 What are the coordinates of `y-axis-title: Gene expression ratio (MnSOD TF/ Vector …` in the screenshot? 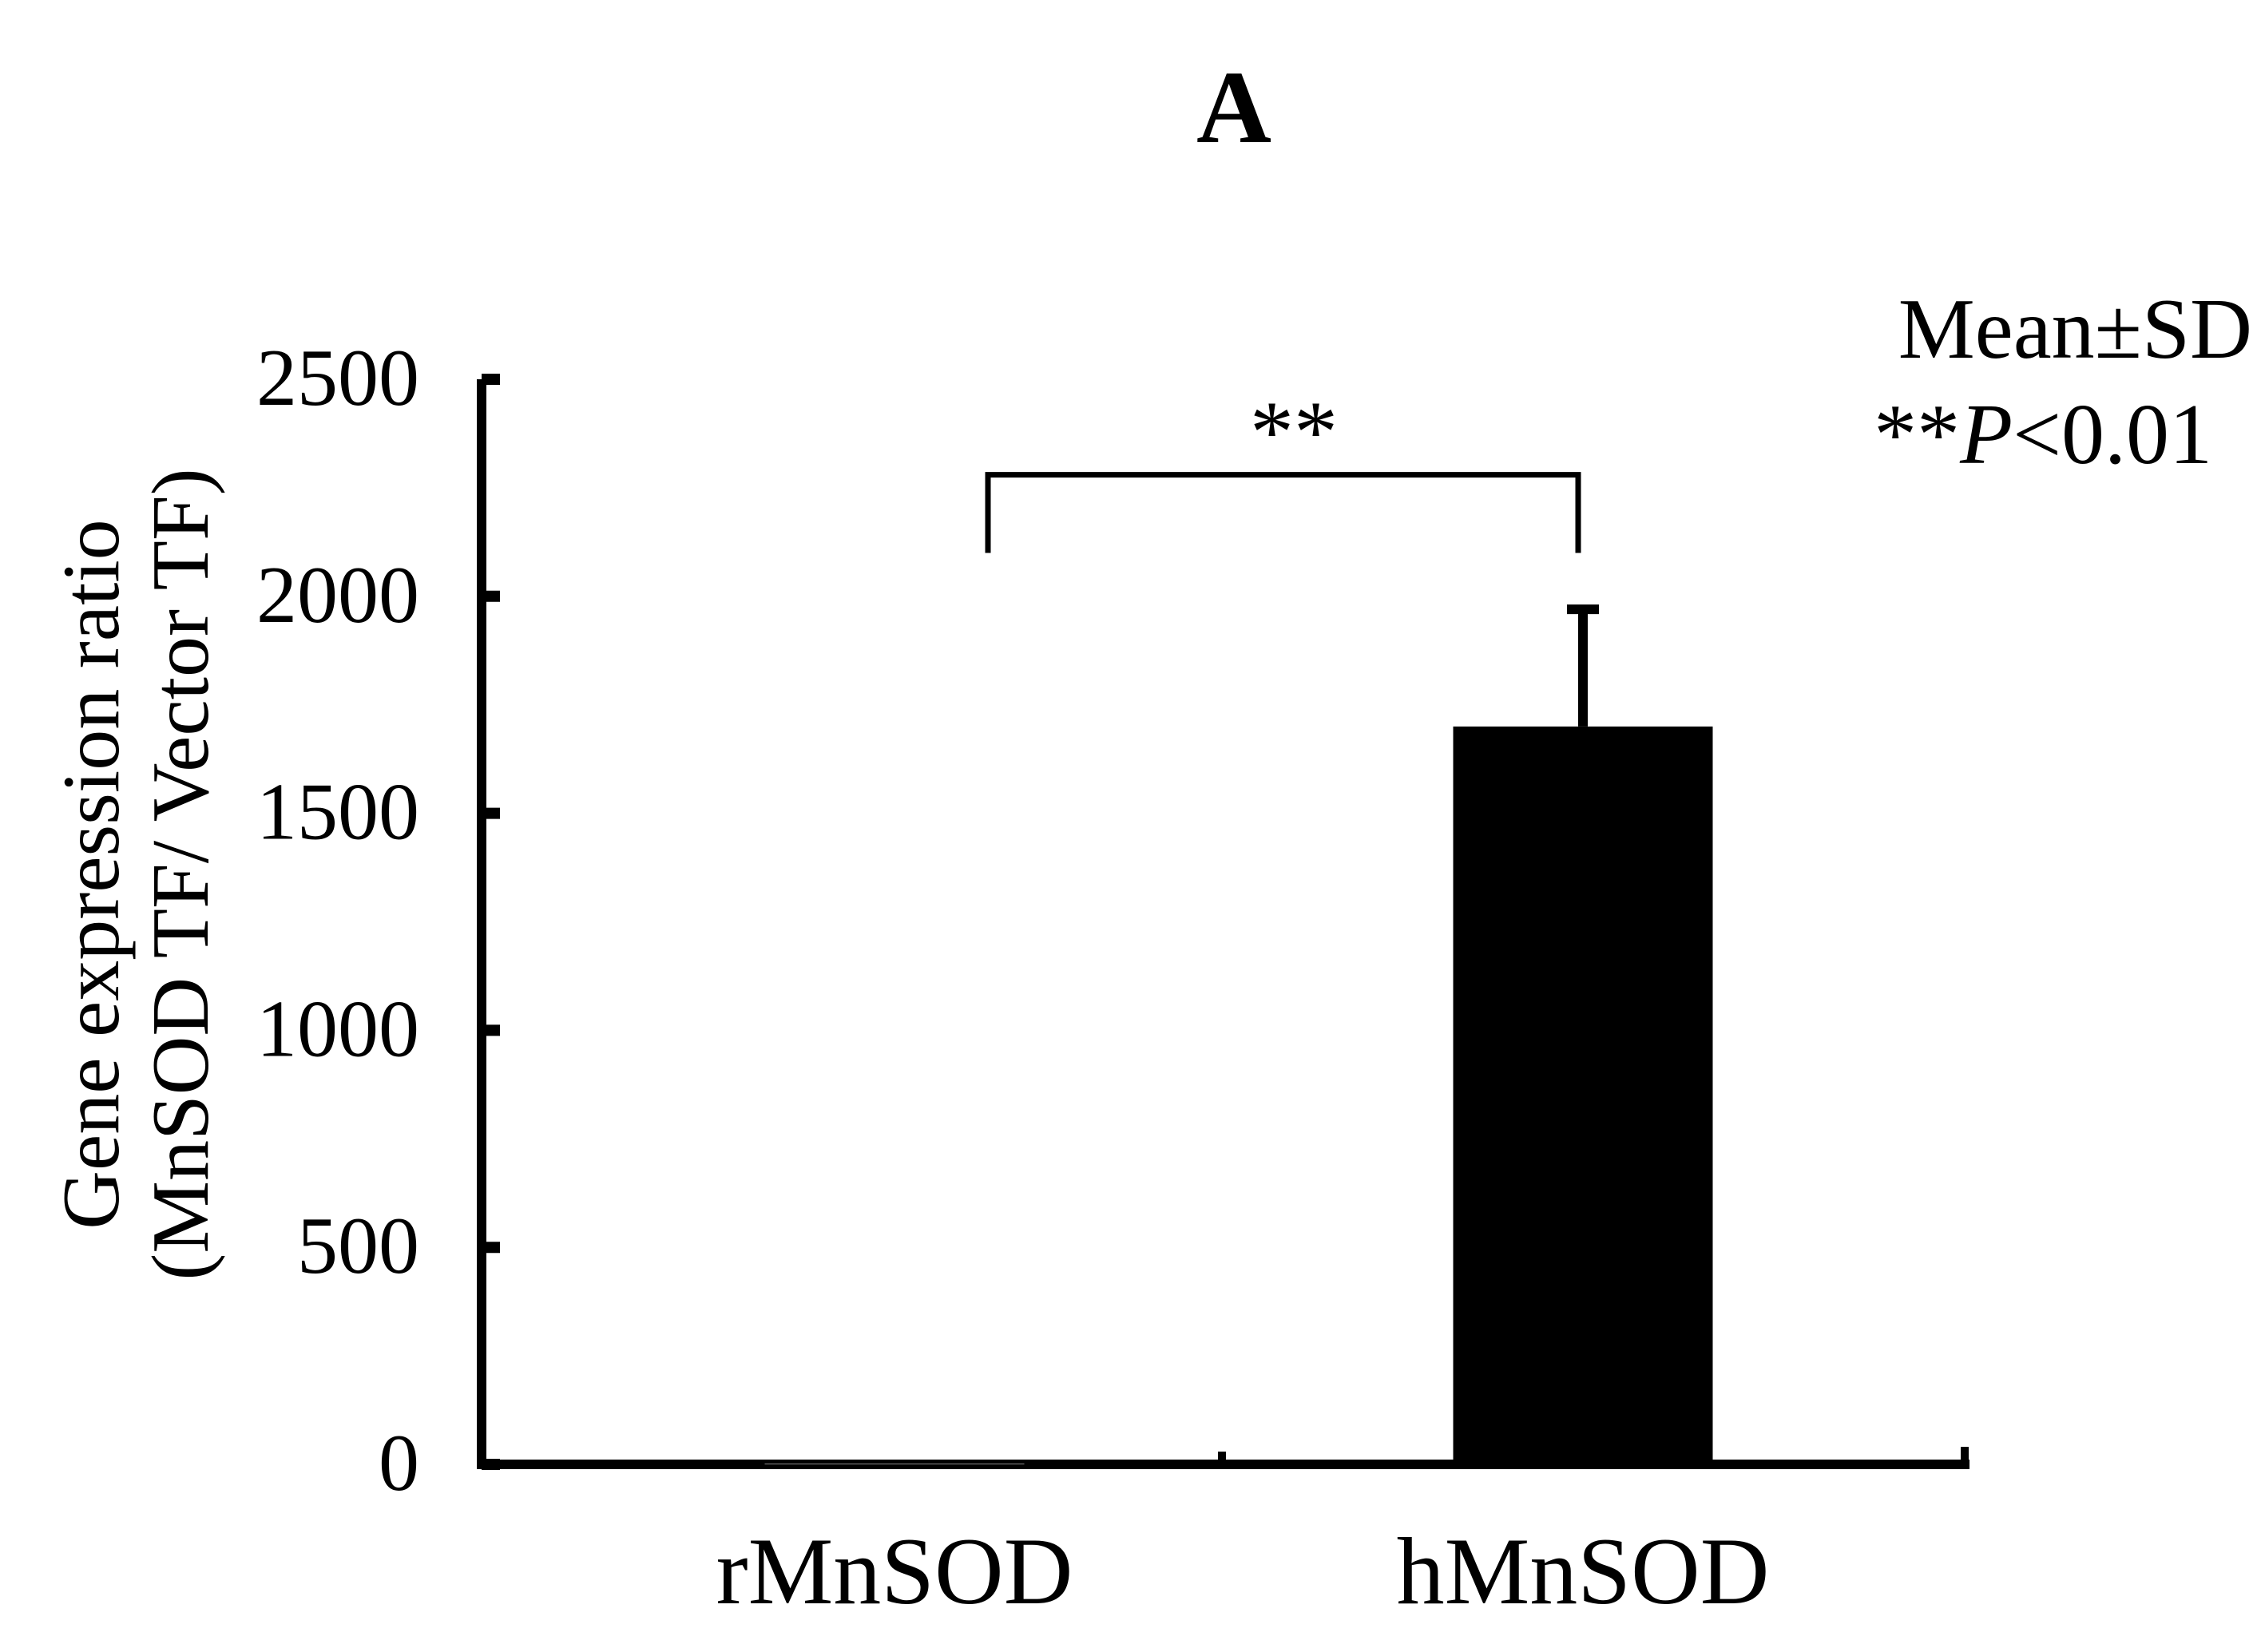 It's located at (136, 874).